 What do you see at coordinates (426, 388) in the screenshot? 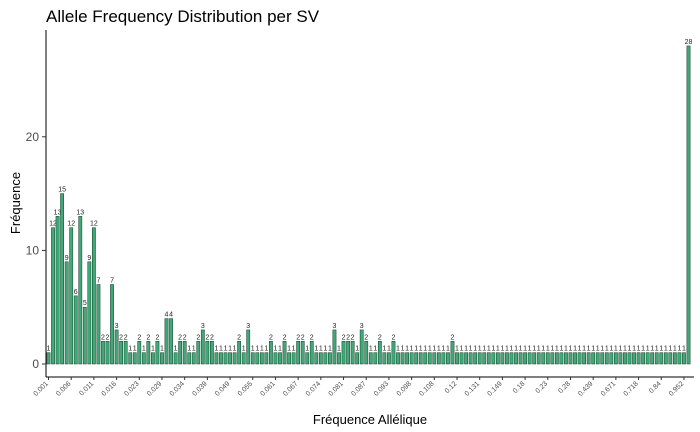
I see `x-tick-label: 0.108` at bounding box center [426, 388].